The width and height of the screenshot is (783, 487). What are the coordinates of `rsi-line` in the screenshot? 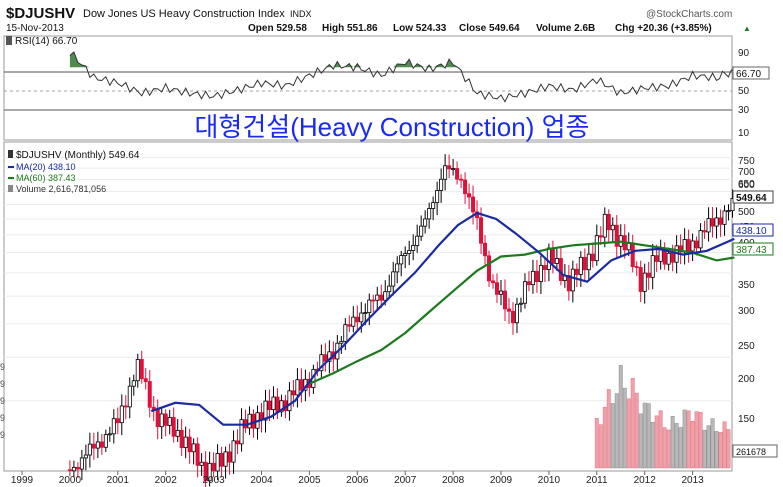 It's located at (402, 77).